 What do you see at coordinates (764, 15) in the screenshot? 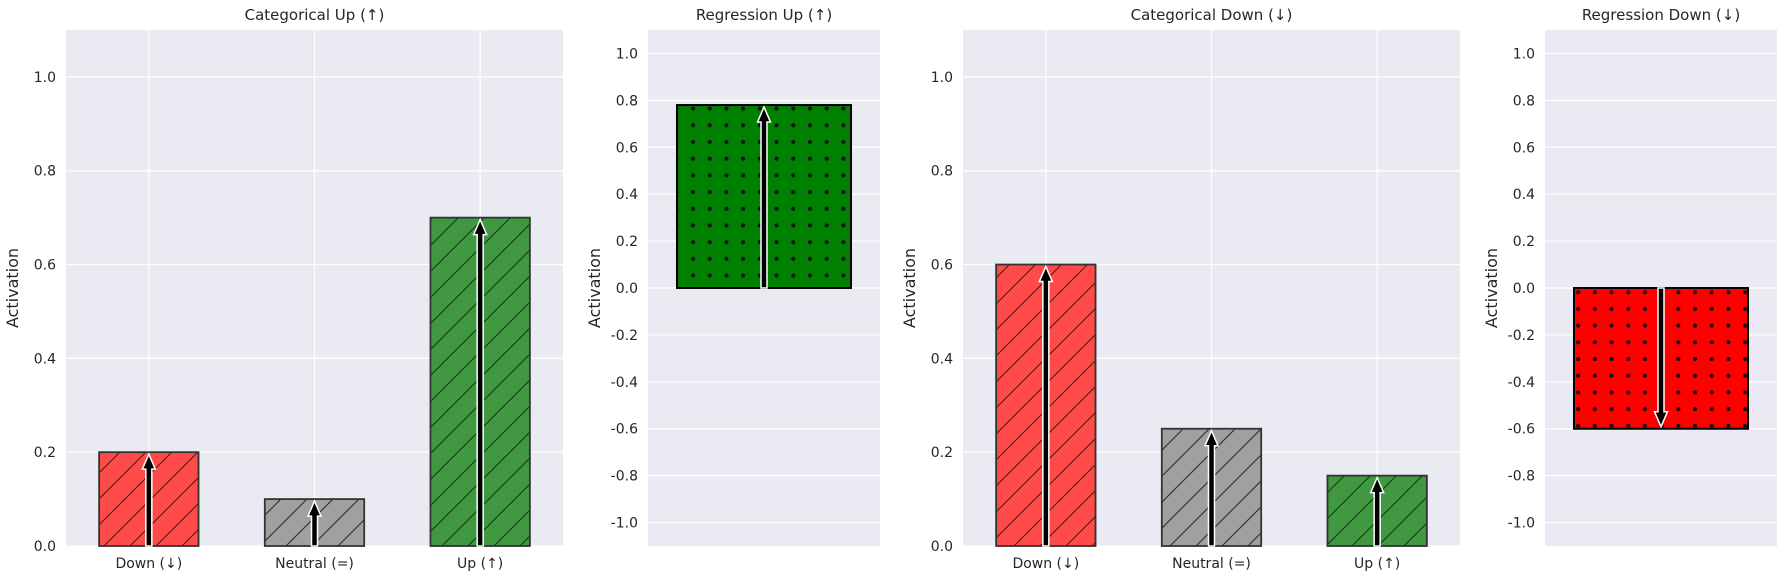
I see `chart-title: Regression Up (↑)` at bounding box center [764, 15].